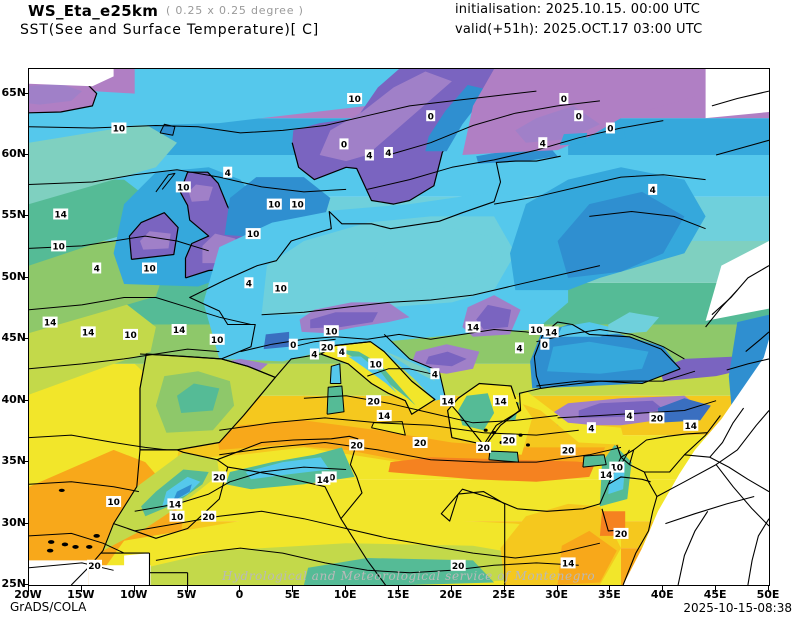 The height and width of the screenshot is (618, 800). I want to click on madeira-island, so click(61, 490).